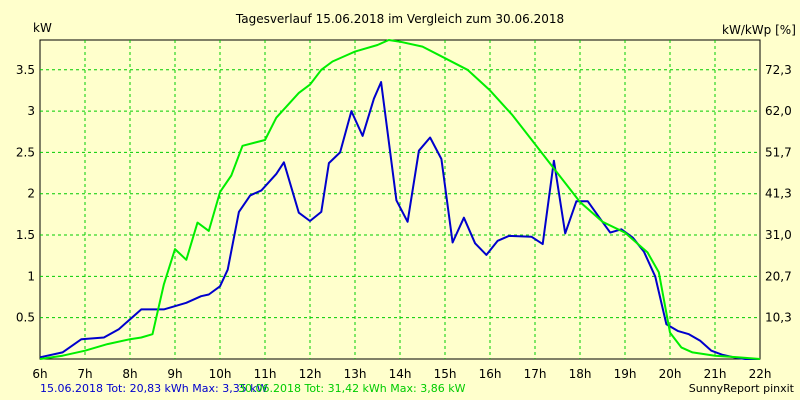 The height and width of the screenshot is (400, 800). I want to click on y-tick-label-left: 3.5, so click(25, 70).